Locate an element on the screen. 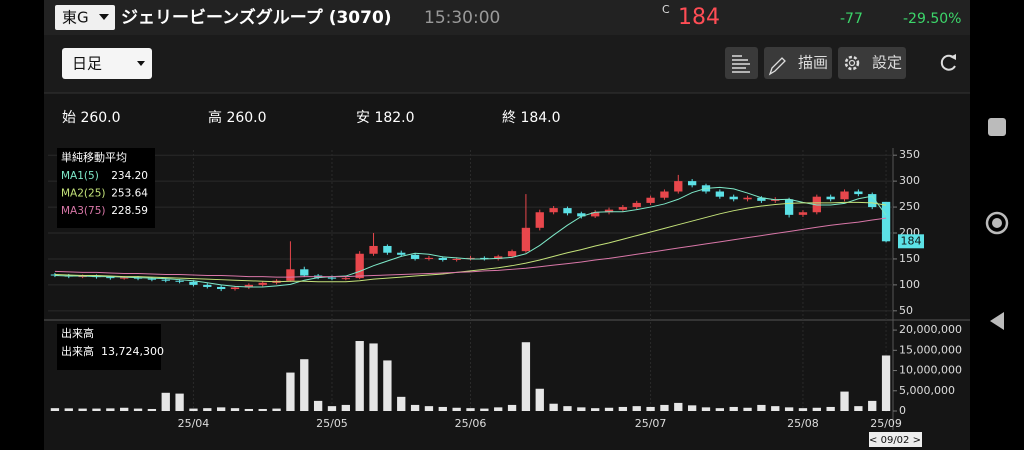 The width and height of the screenshot is (1024, 450). time: 15:30:00 is located at coordinates (462, 18).